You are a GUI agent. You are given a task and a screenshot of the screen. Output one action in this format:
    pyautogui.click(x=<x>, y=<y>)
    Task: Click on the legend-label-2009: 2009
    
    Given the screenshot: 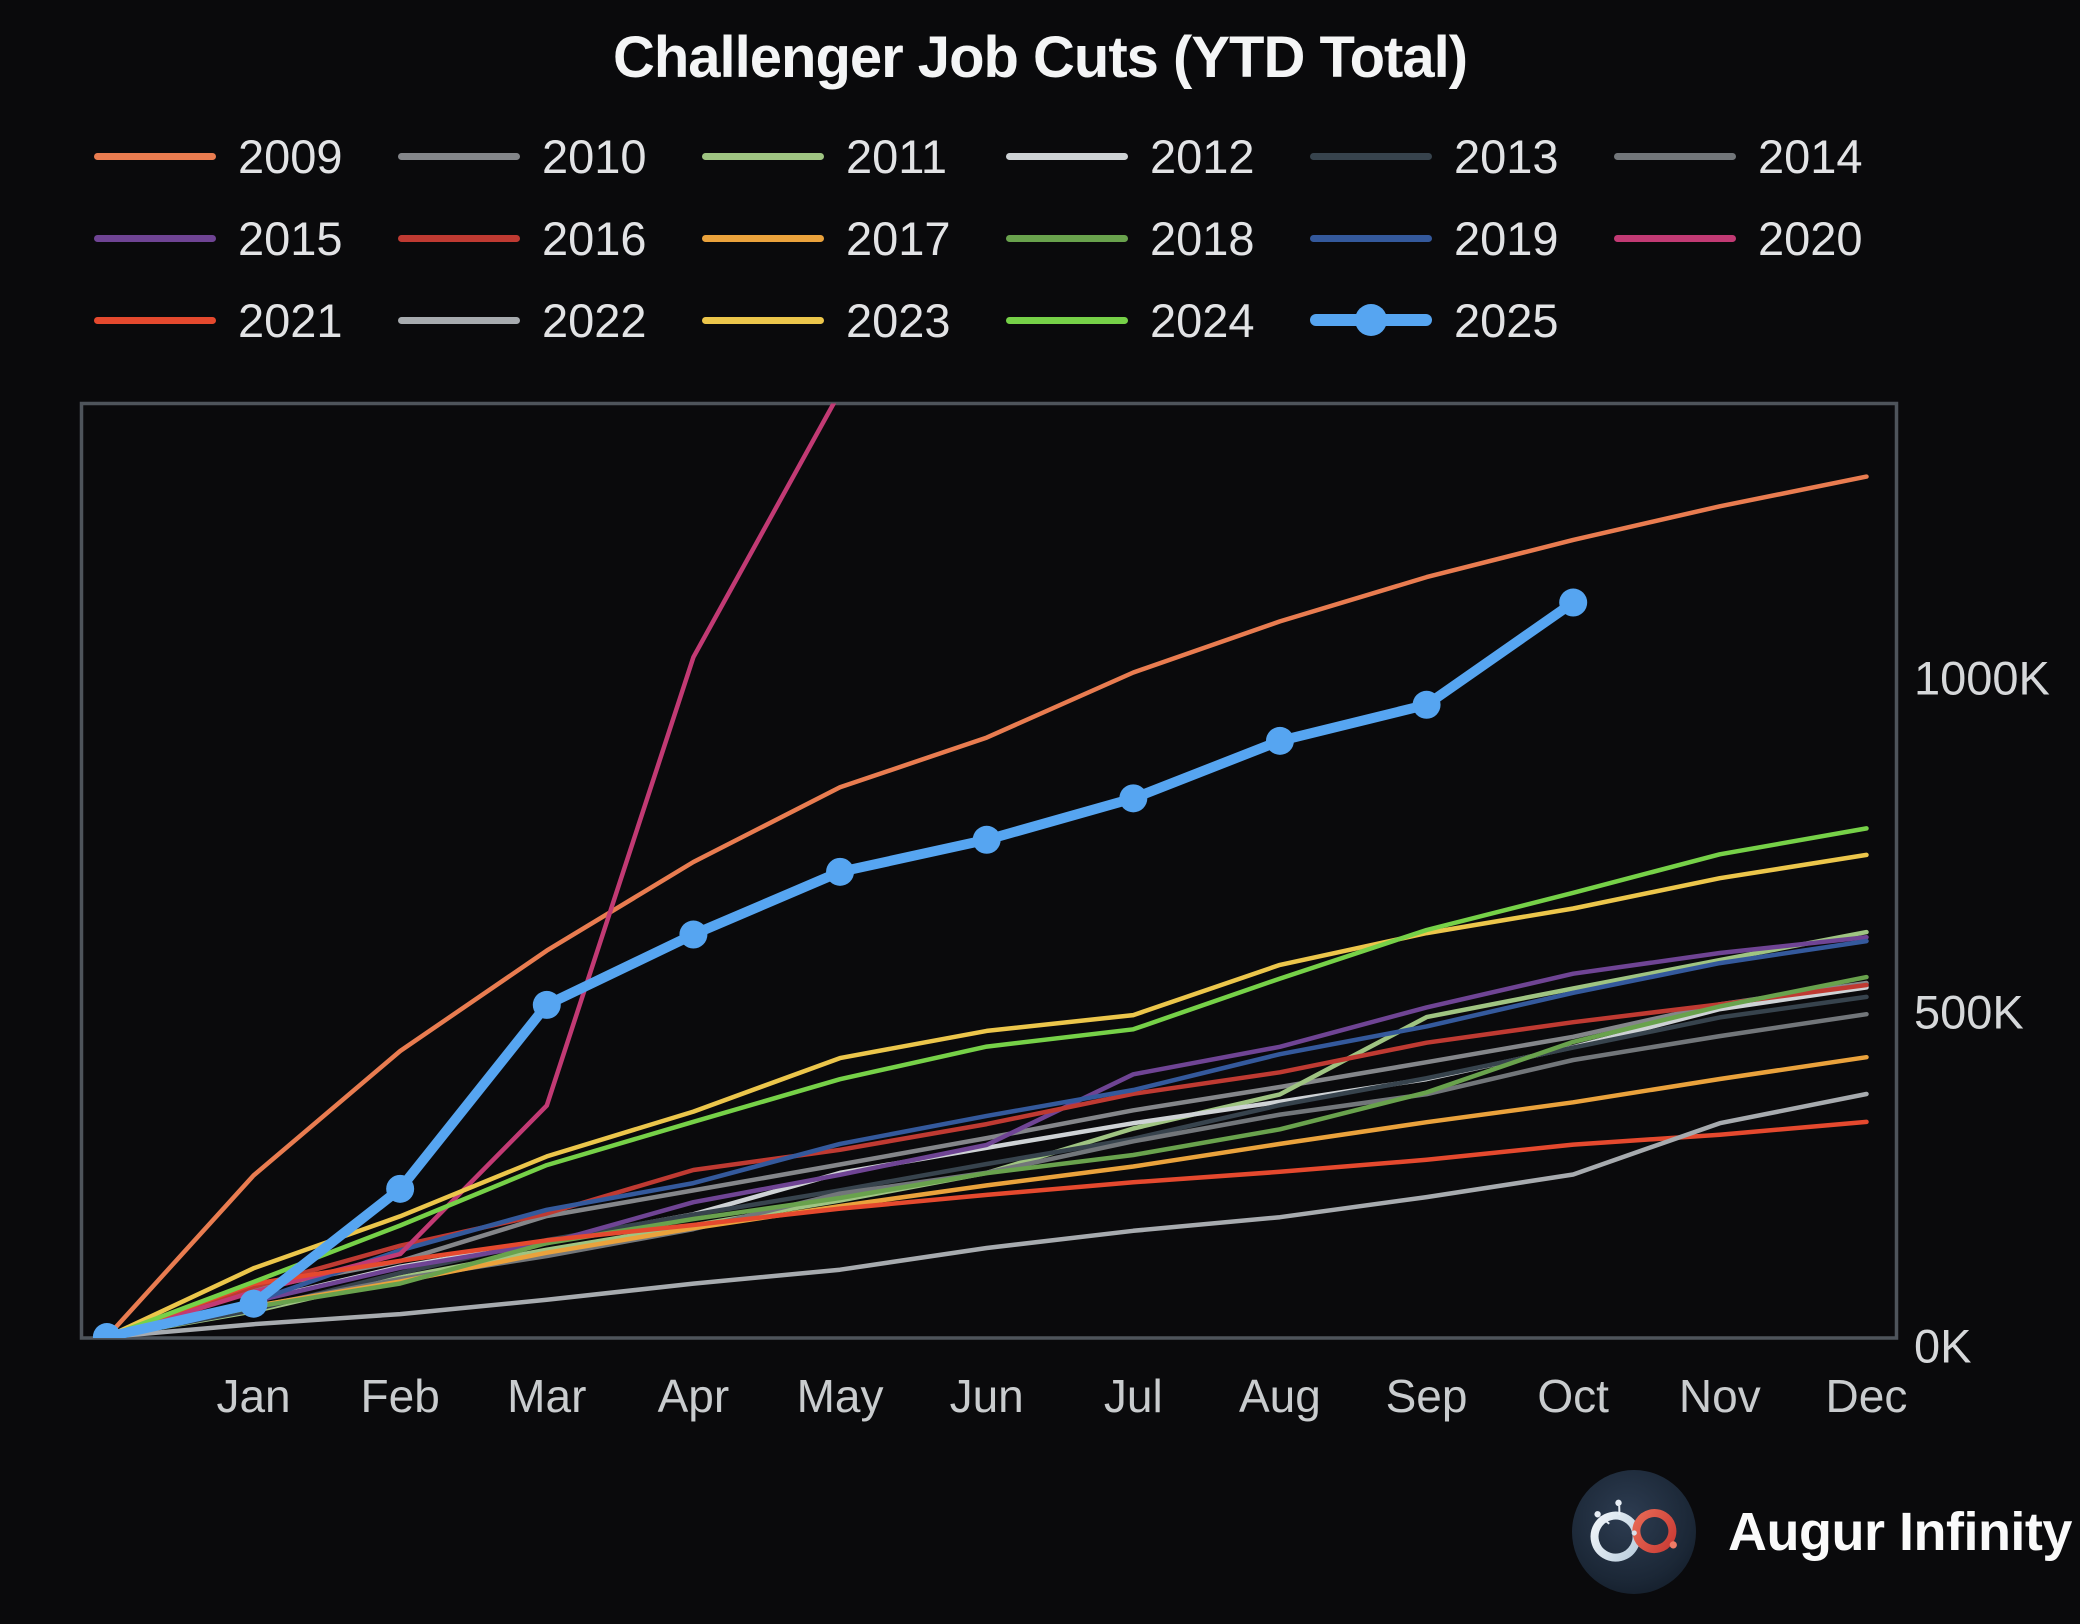 What is the action you would take?
    pyautogui.click(x=290, y=156)
    